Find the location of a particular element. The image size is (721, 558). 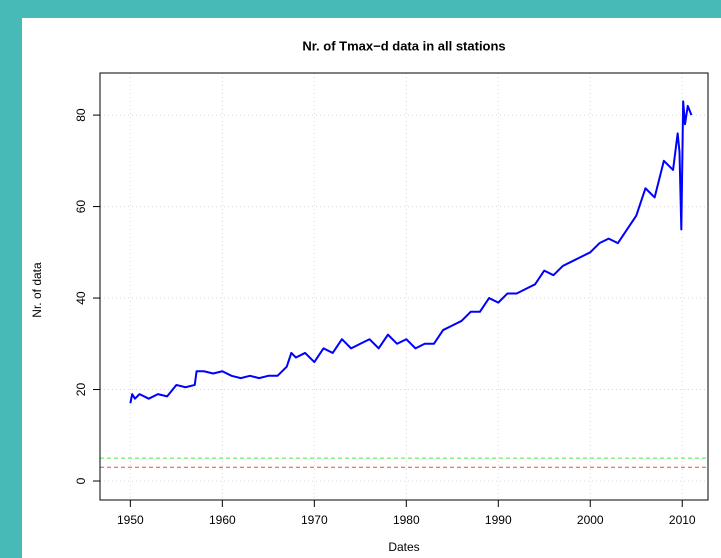

x-tick-label: 1960 is located at coordinates (222, 520).